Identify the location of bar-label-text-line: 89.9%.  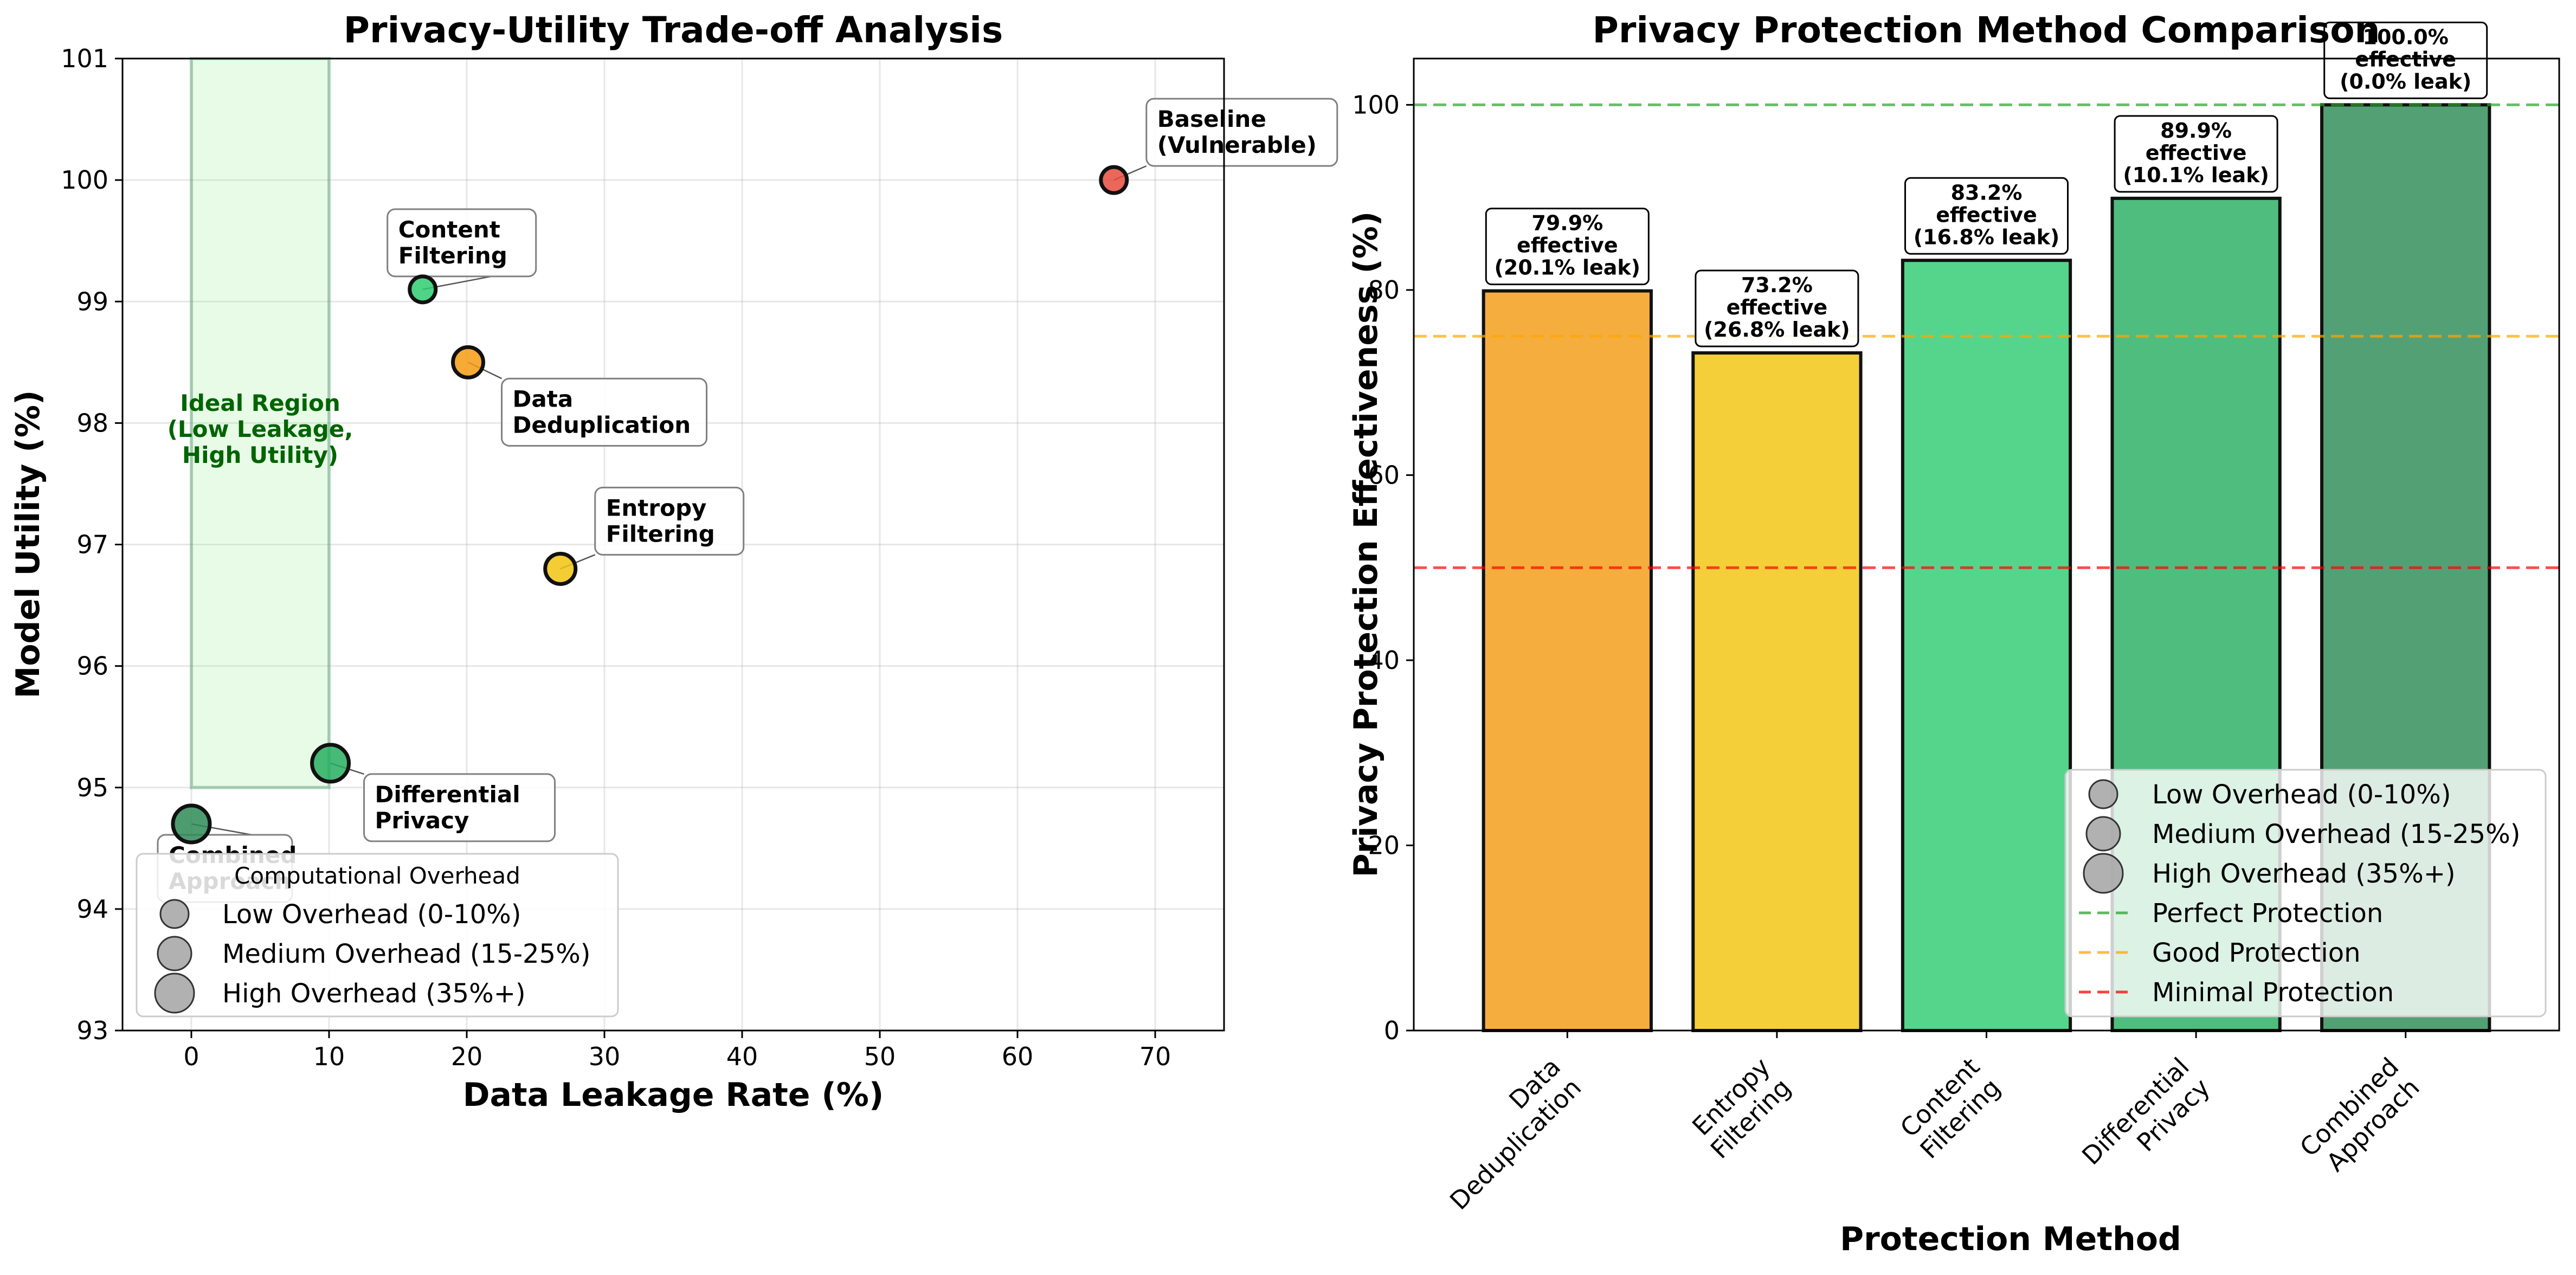
(2196, 131).